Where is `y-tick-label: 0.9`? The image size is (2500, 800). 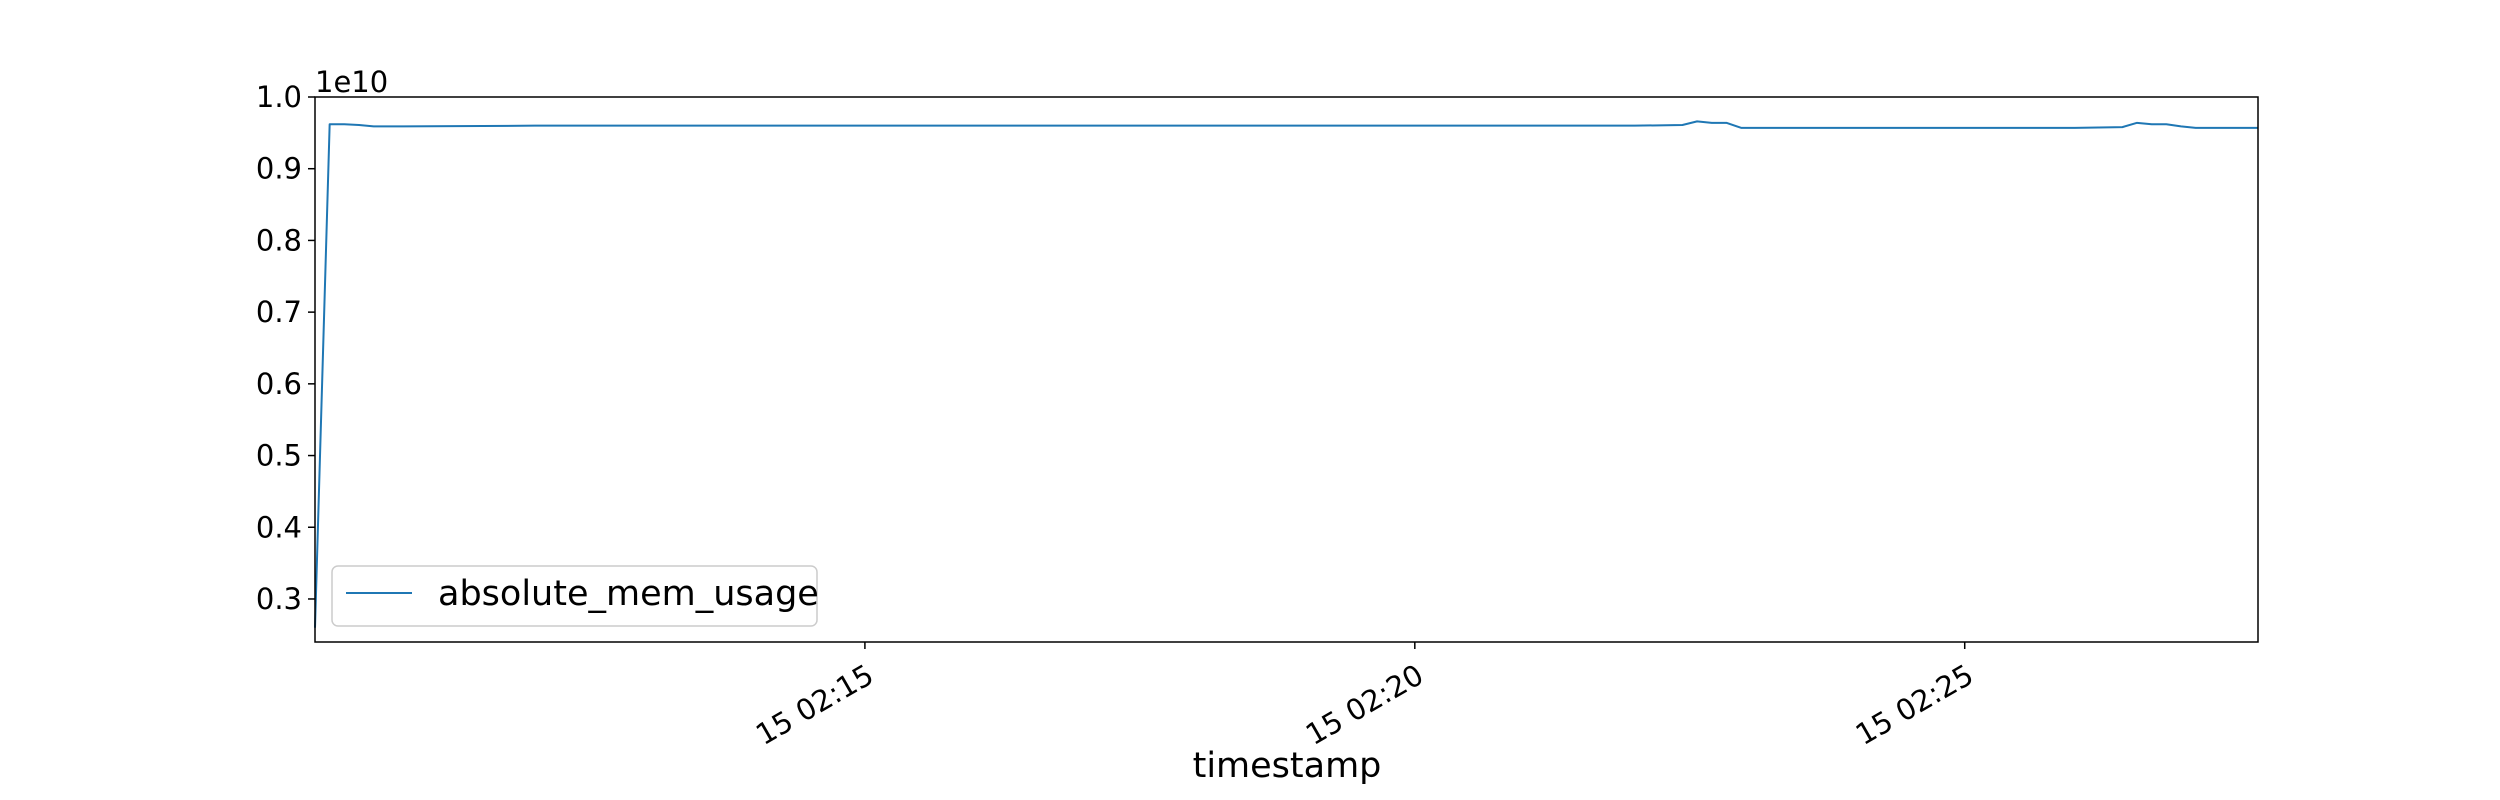
y-tick-label: 0.9 is located at coordinates (279, 169).